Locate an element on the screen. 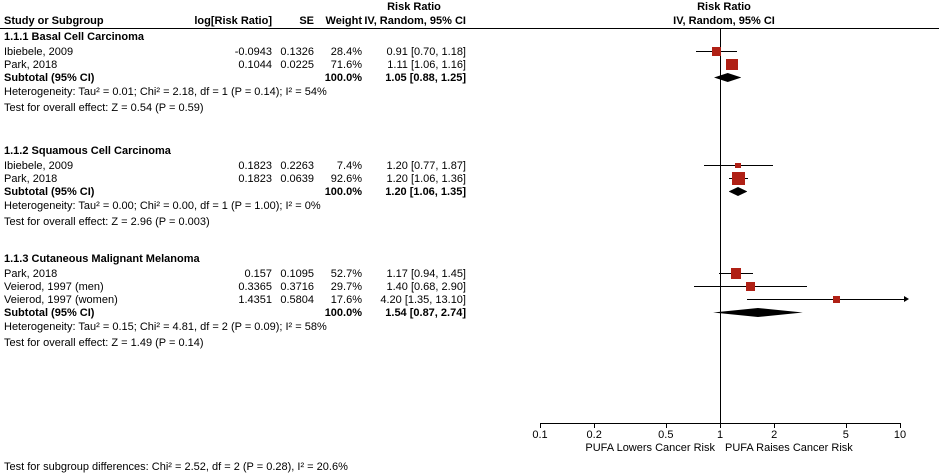  se-value: 0.0639 is located at coordinates (297, 178).